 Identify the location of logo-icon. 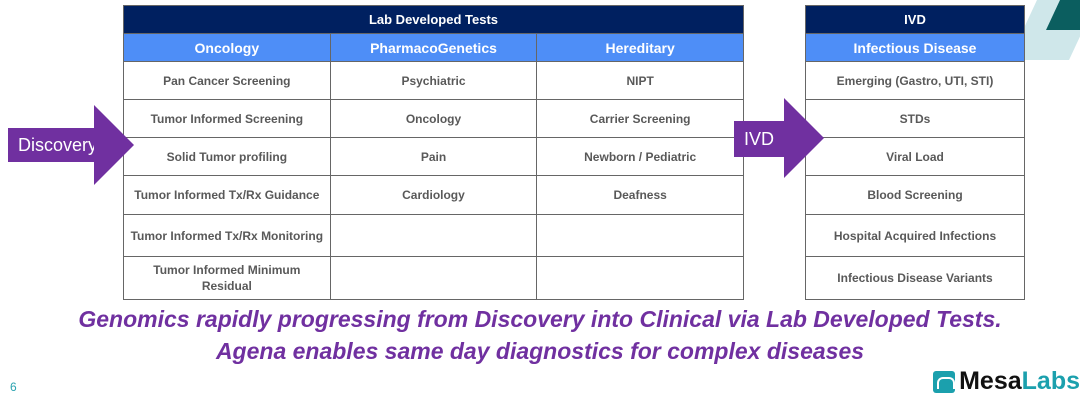
(944, 381).